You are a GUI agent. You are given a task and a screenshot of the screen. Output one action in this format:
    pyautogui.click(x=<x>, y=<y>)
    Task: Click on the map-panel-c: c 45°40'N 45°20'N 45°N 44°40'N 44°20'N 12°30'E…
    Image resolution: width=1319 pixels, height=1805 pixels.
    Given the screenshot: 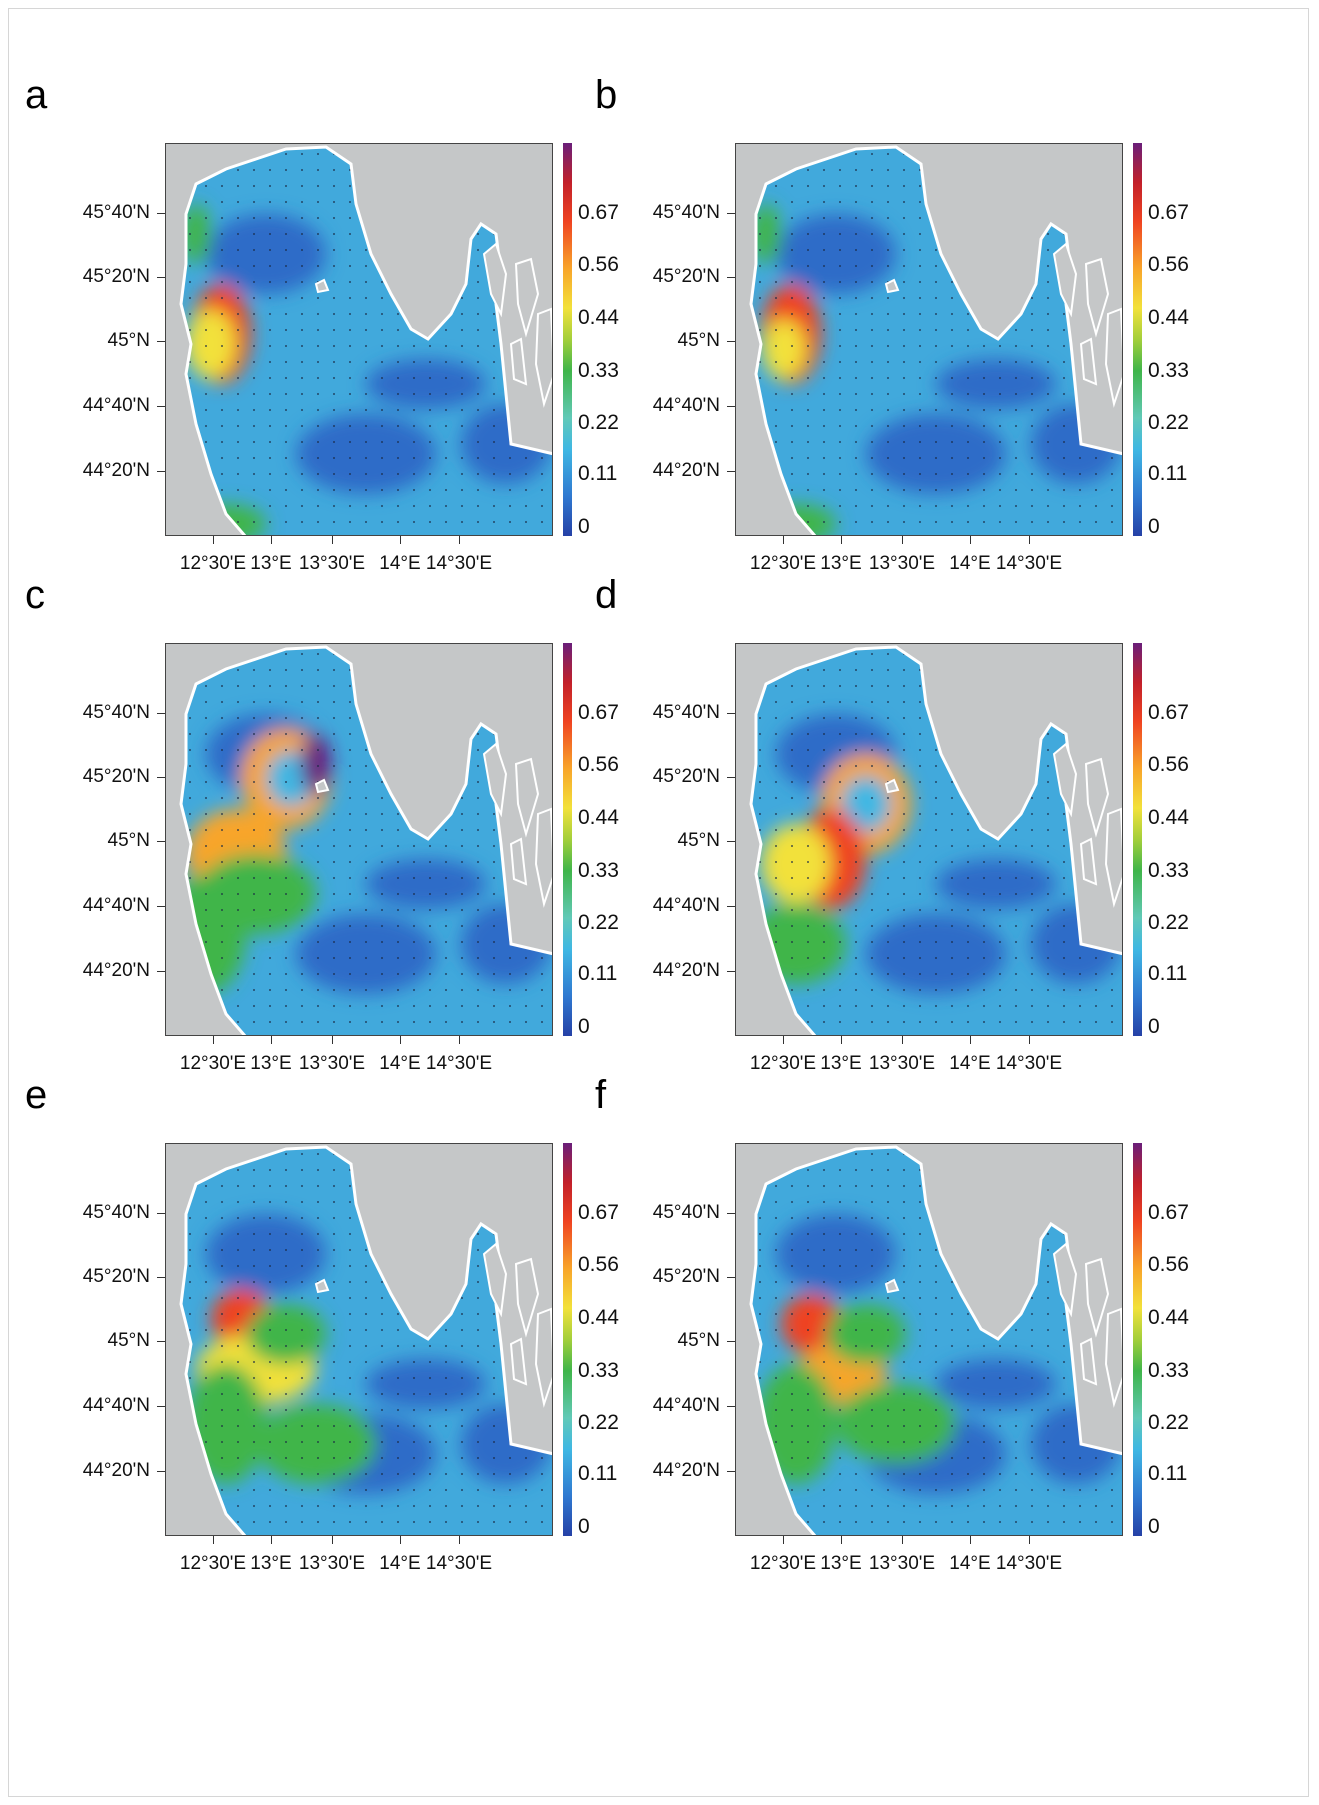 What is the action you would take?
    pyautogui.click(x=325, y=845)
    